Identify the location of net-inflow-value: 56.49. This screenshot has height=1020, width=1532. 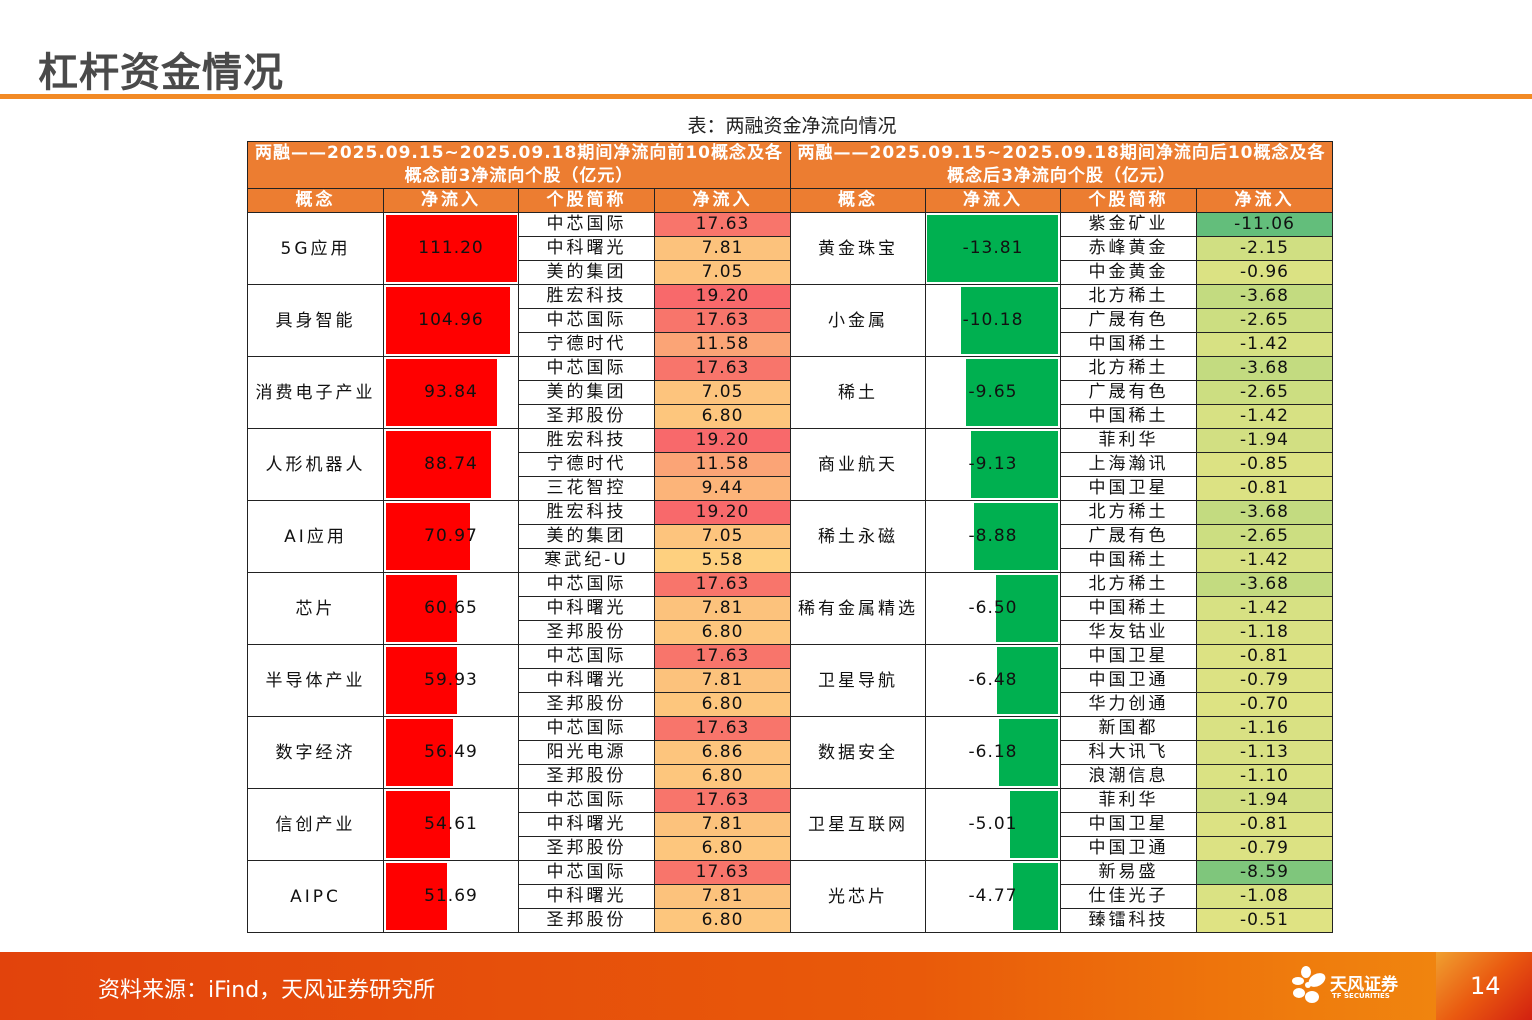
(451, 752).